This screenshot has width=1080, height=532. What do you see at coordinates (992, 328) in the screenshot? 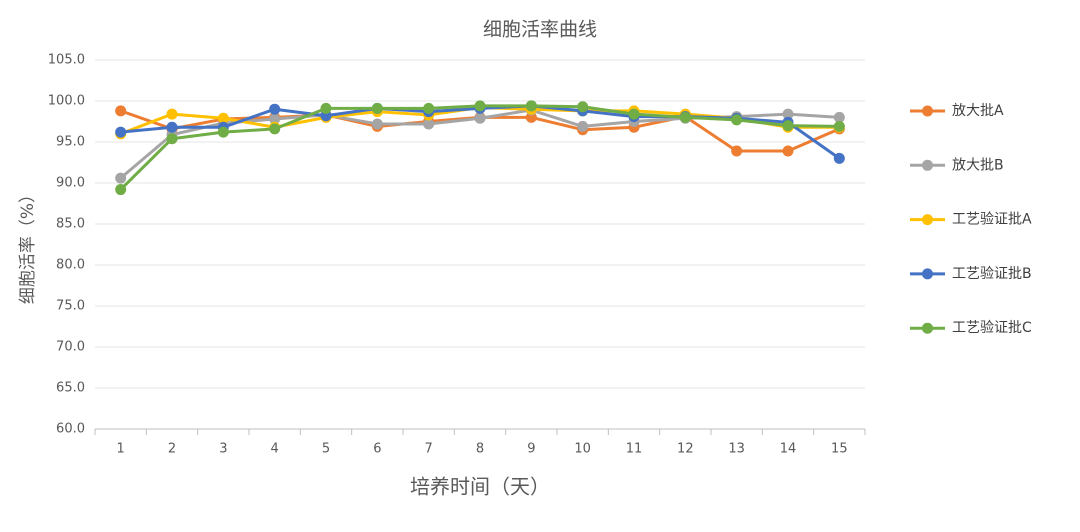
I see `legend-label: 工艺验证批C` at bounding box center [992, 328].